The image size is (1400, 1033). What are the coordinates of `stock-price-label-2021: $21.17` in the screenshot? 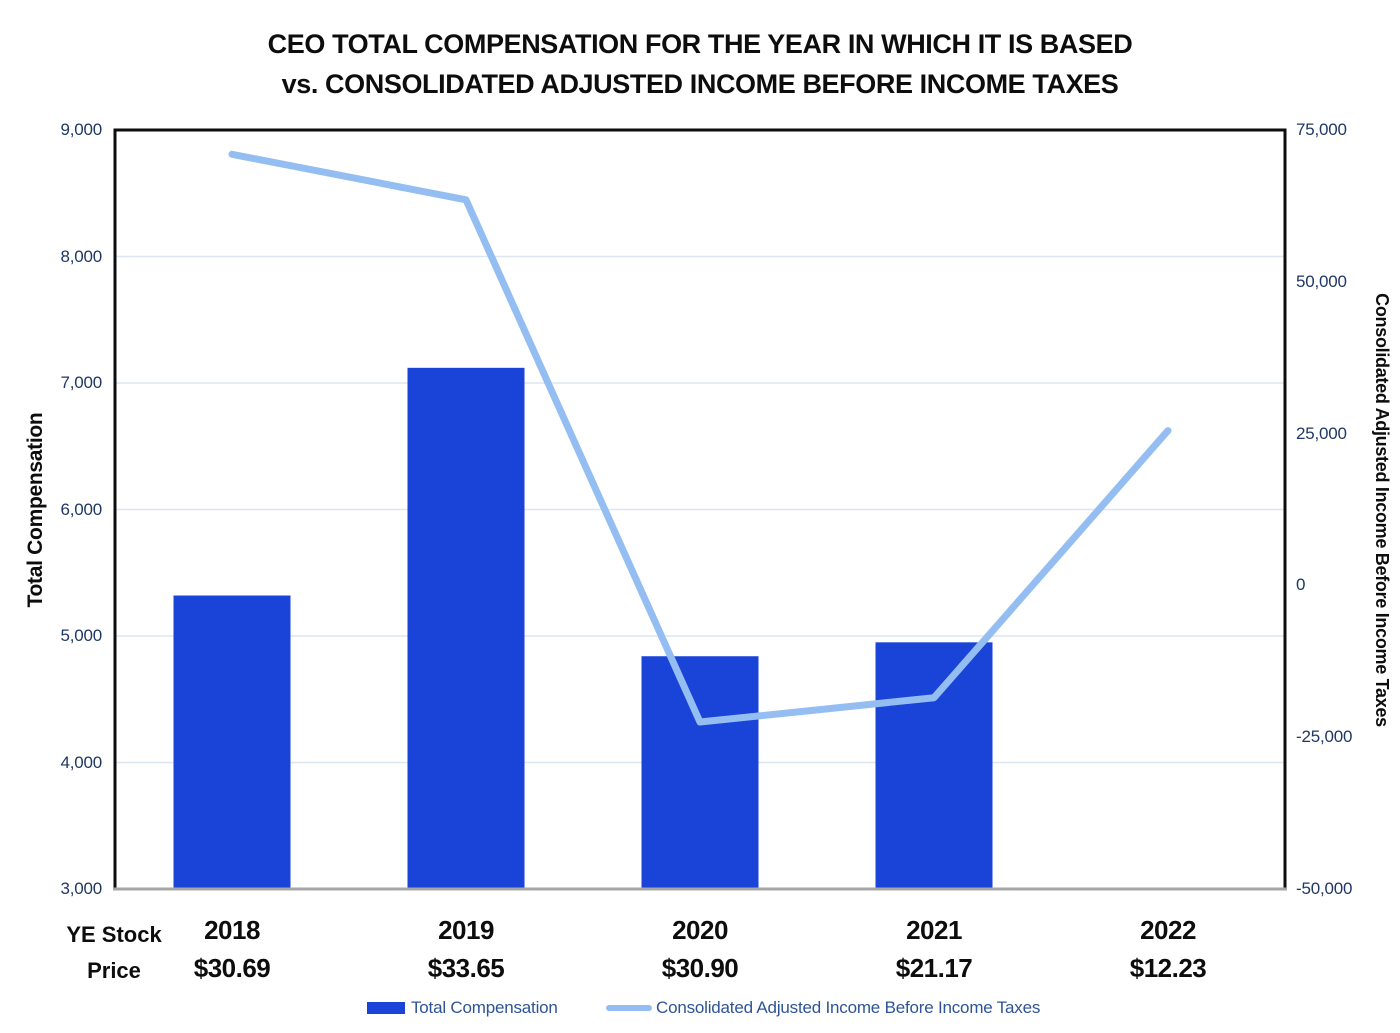 It's located at (934, 968).